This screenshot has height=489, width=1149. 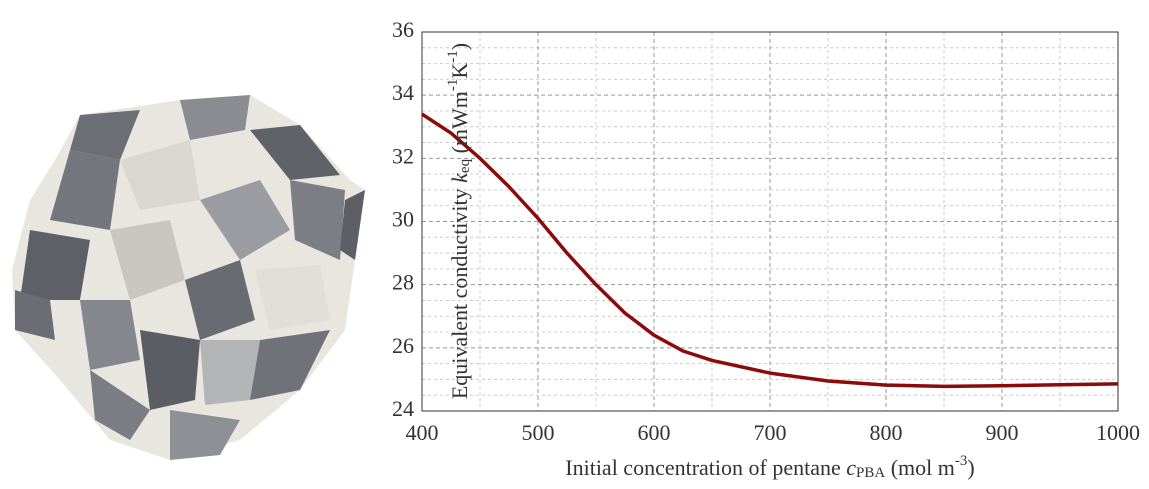 I want to click on y-axis-label: Equivalent conductivity keq (mWm-1K-1), so click(x=459, y=221).